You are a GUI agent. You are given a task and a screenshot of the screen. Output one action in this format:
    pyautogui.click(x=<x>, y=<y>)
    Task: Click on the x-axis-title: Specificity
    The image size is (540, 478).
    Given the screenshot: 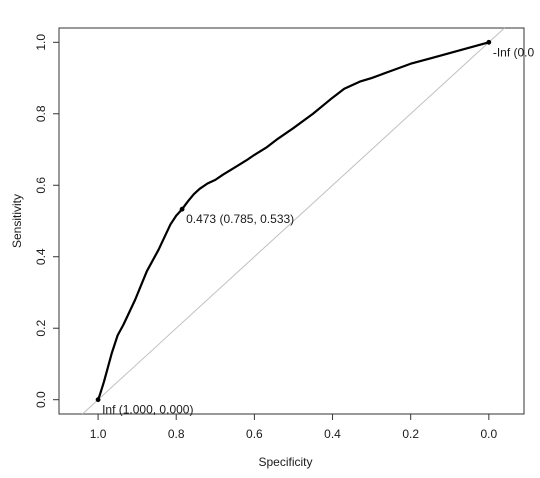 What is the action you would take?
    pyautogui.click(x=285, y=462)
    